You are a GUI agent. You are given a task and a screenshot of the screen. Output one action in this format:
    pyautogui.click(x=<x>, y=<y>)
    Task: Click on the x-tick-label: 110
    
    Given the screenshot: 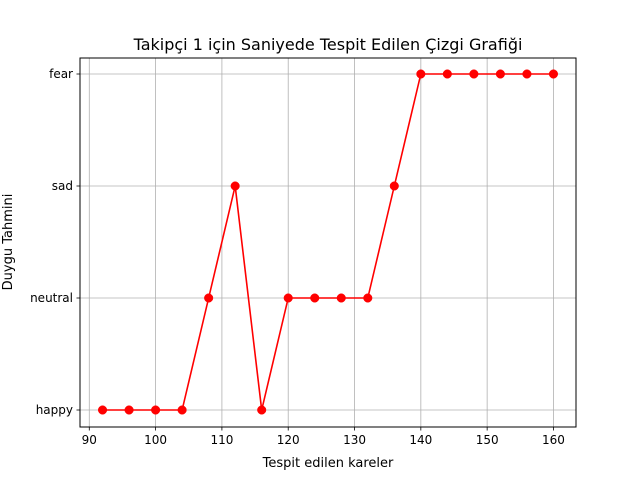 What is the action you would take?
    pyautogui.click(x=221, y=440)
    